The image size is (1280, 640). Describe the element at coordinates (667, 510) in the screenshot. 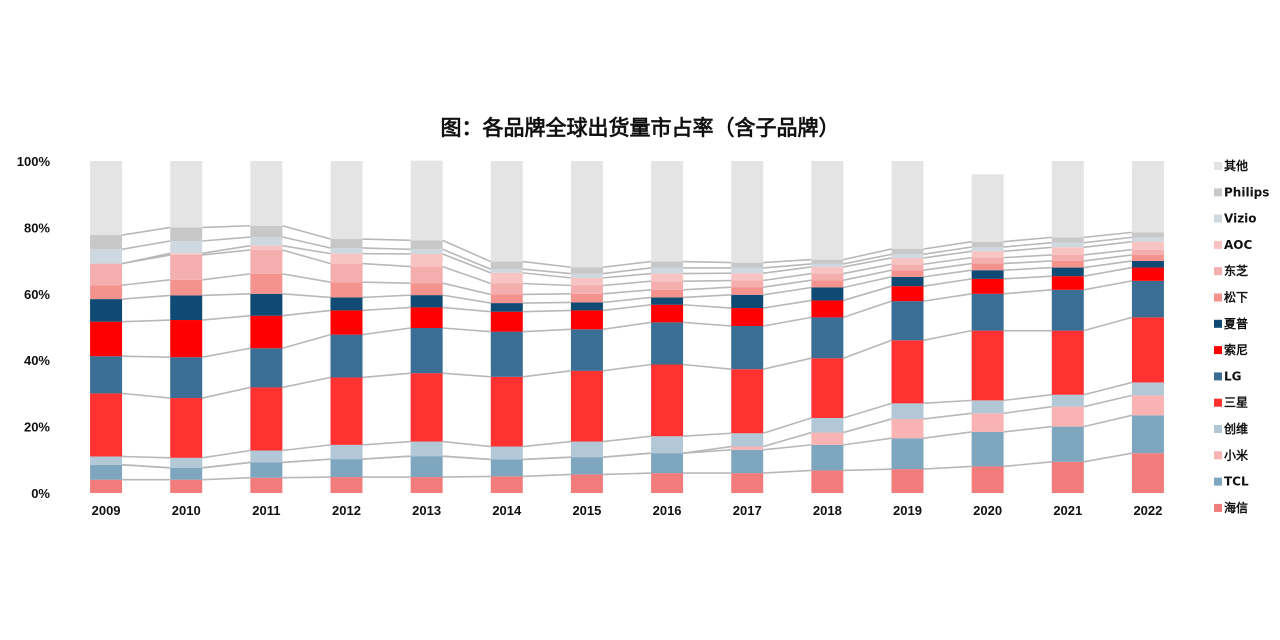

I see `x-tick-label: 2016` at that location.